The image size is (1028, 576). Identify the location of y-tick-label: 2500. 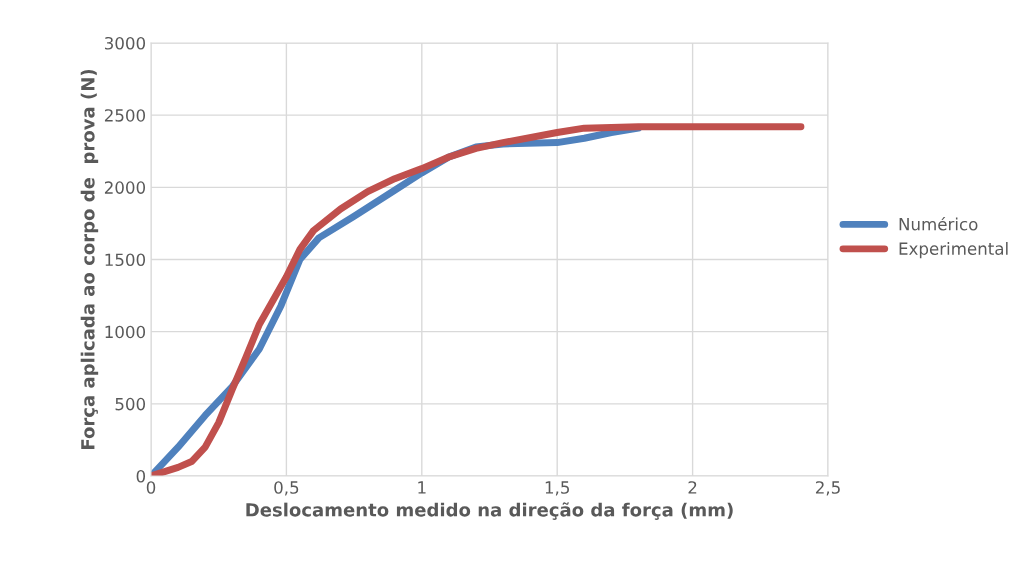
(125, 115).